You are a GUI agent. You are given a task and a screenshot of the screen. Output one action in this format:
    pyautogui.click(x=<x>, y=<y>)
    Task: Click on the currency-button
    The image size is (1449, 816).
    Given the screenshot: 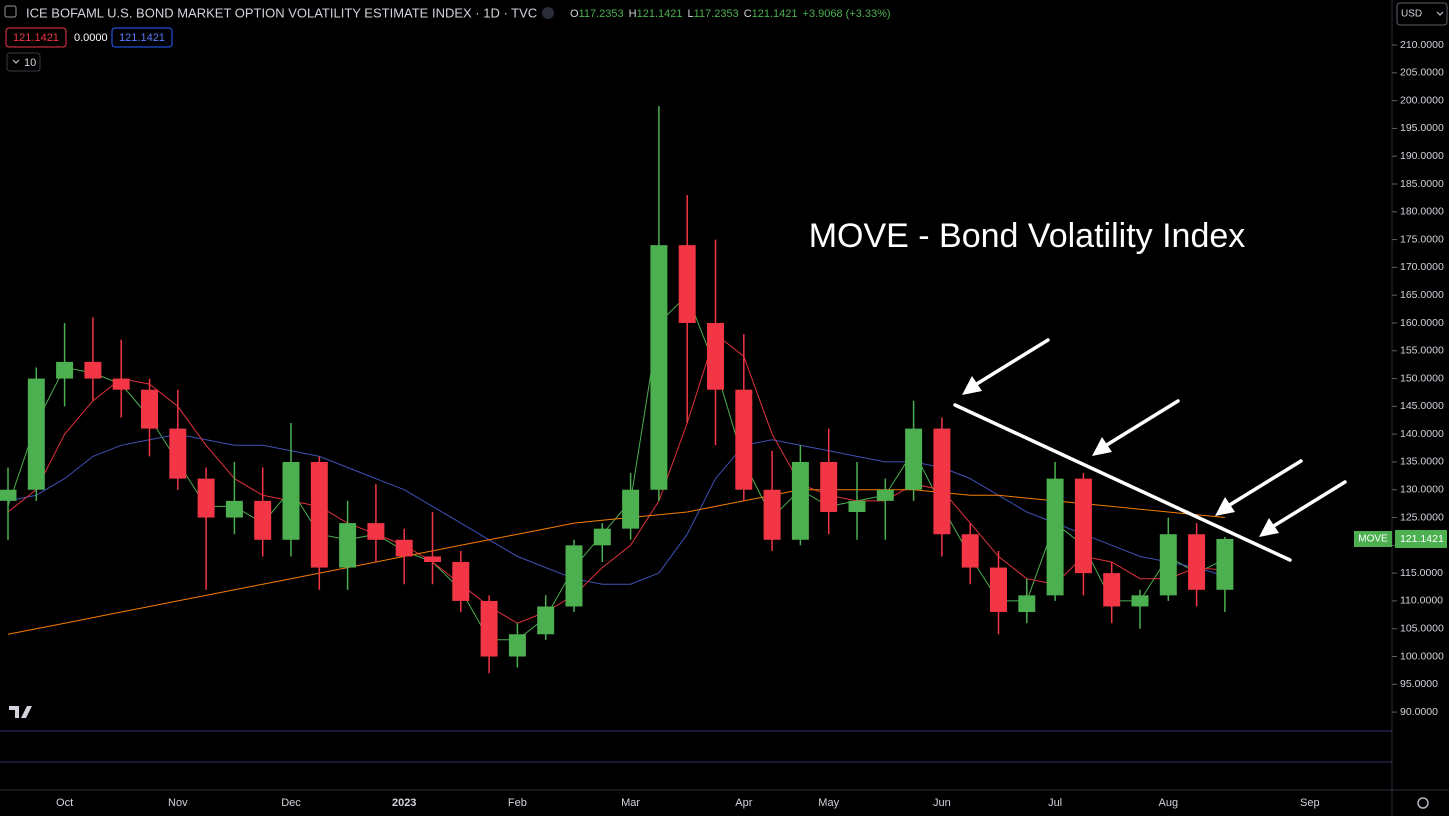 What is the action you would take?
    pyautogui.click(x=1422, y=14)
    